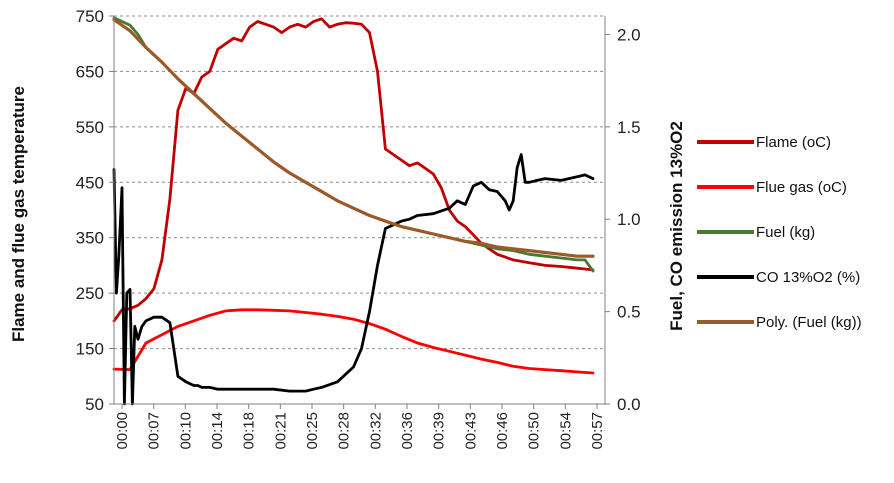 This screenshot has height=483, width=894. What do you see at coordinates (565, 431) in the screenshot?
I see `x-tick-label: 00:54` at bounding box center [565, 431].